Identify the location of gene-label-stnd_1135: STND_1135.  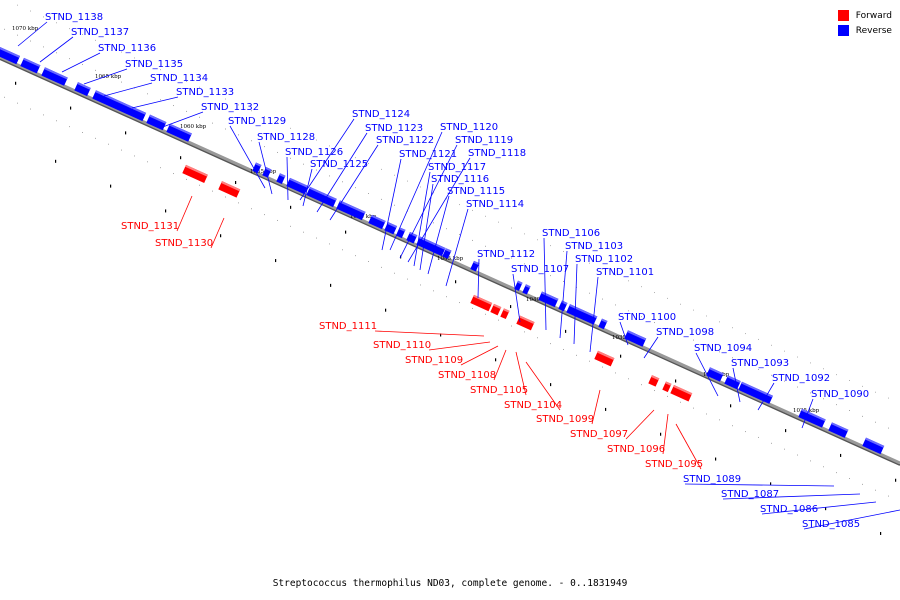
(154, 64).